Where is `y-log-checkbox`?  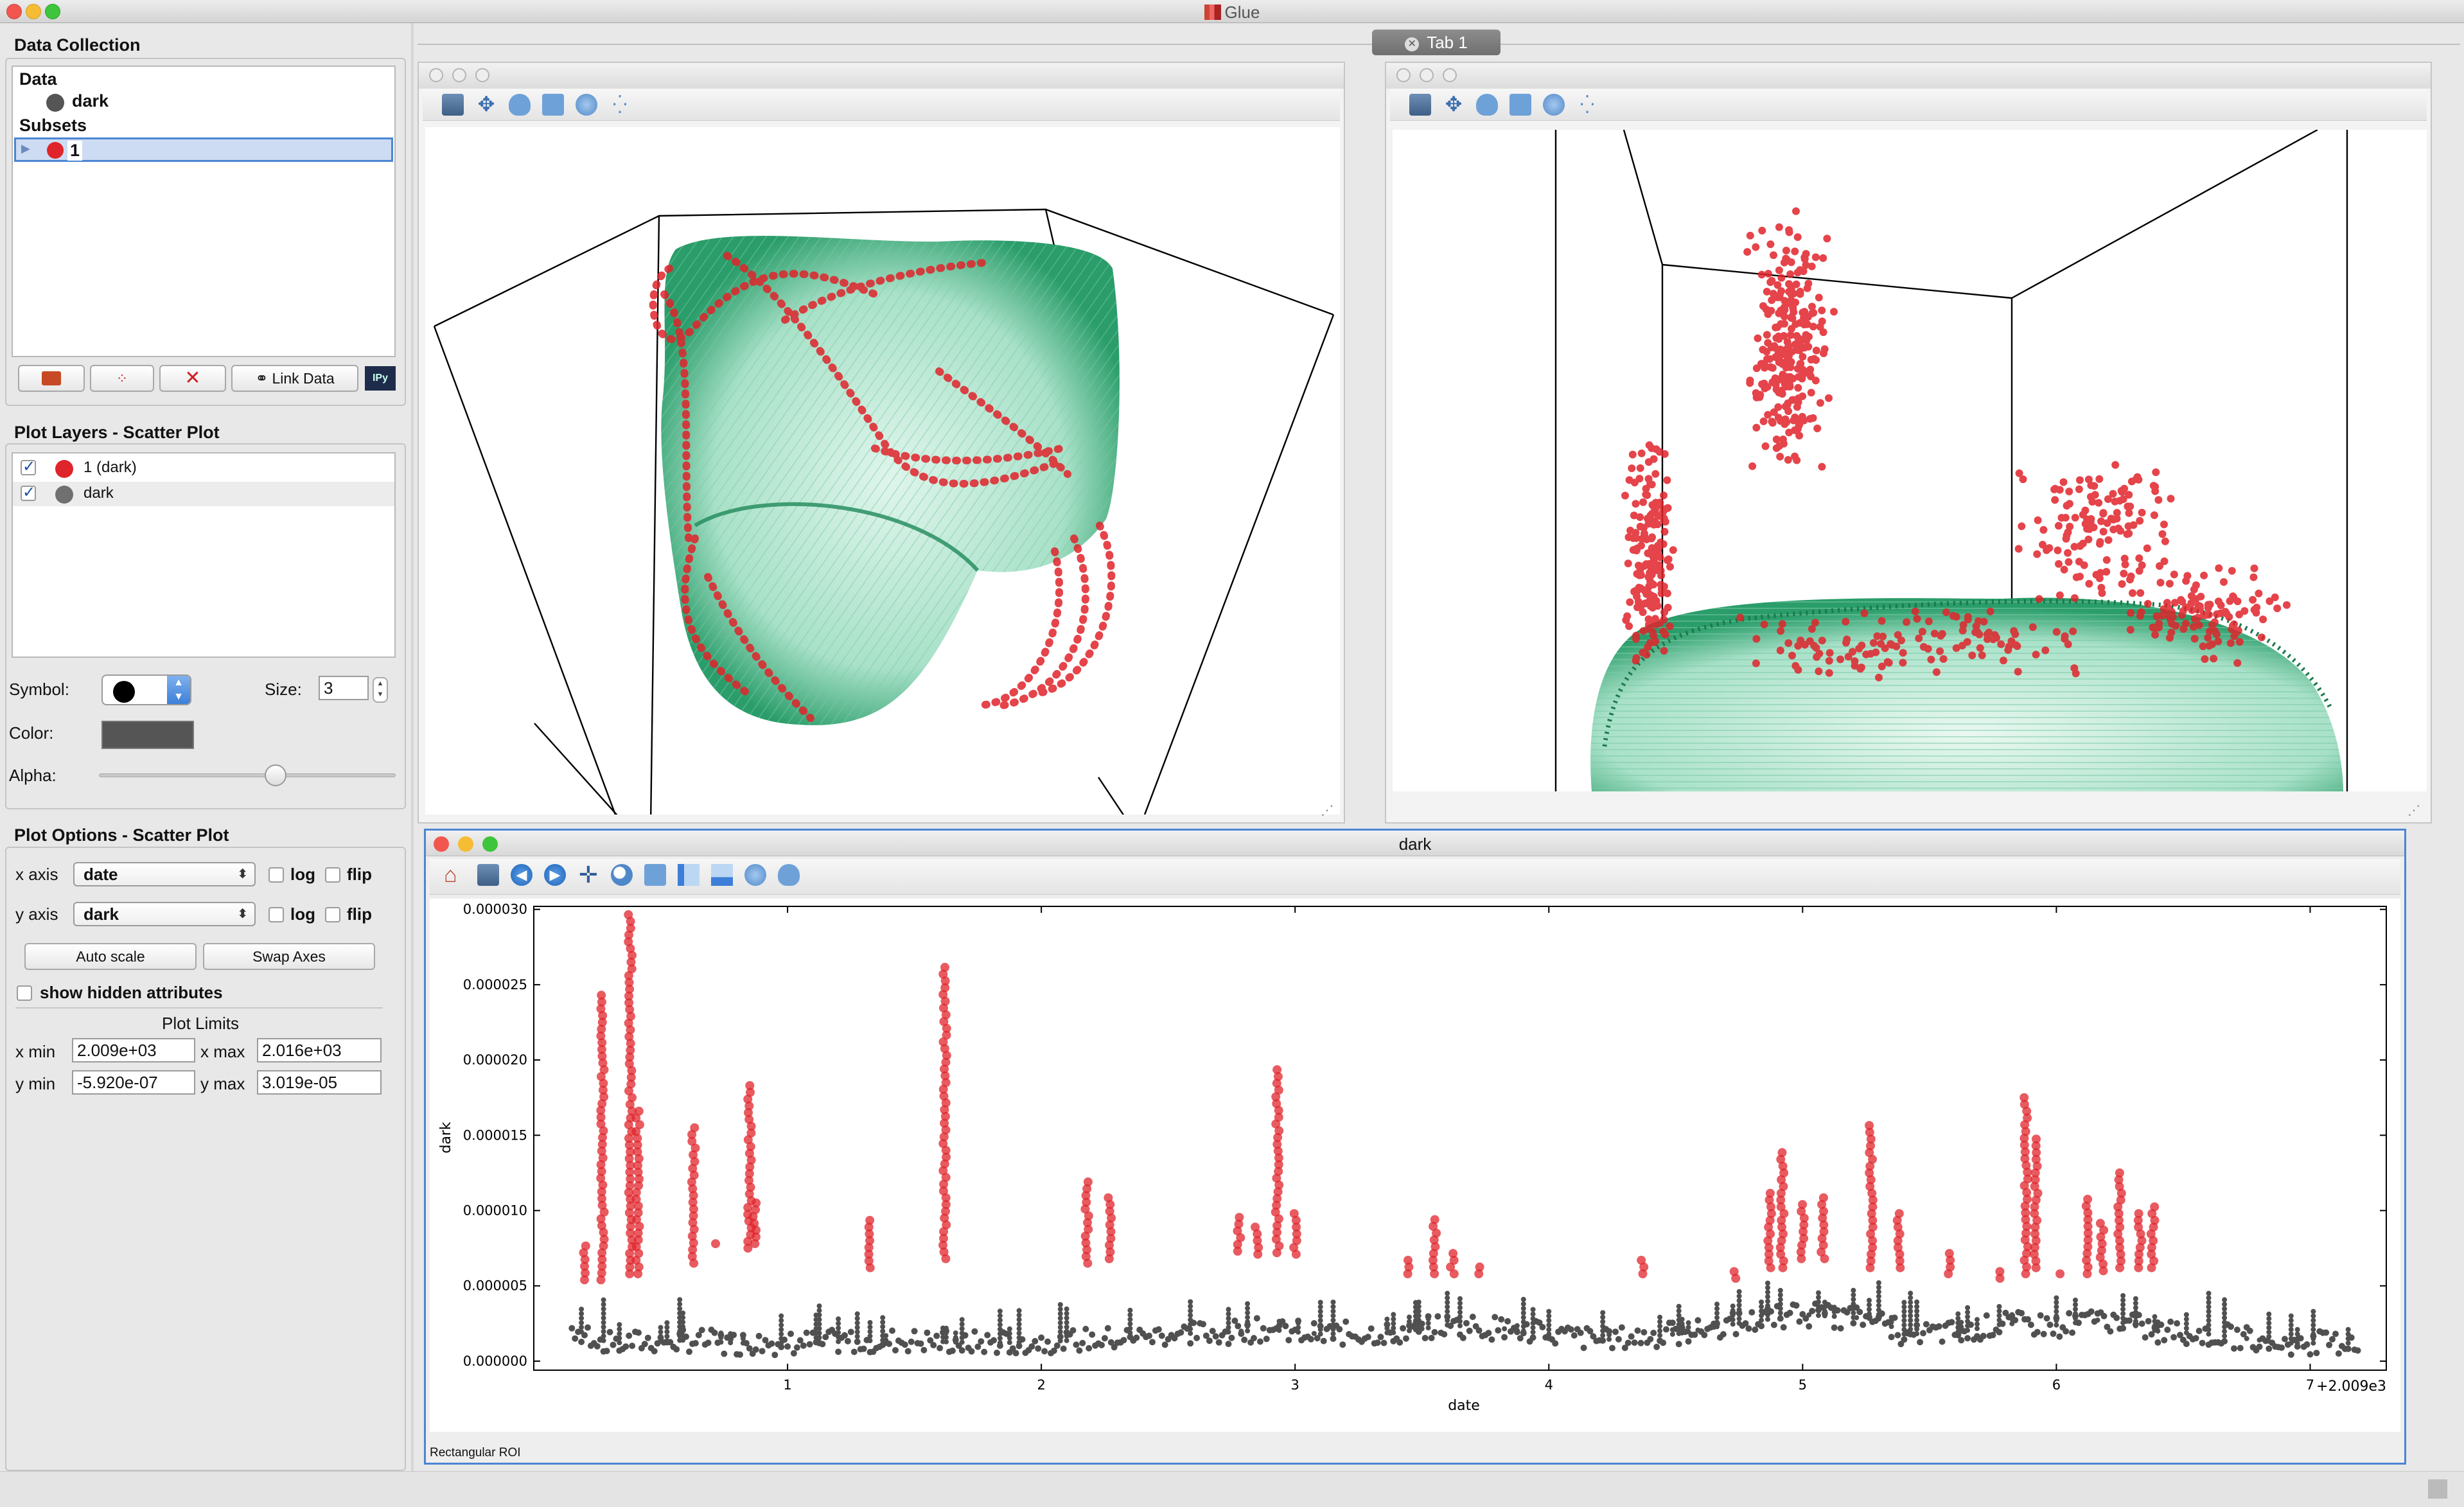
y-log-checkbox is located at coordinates (276, 915).